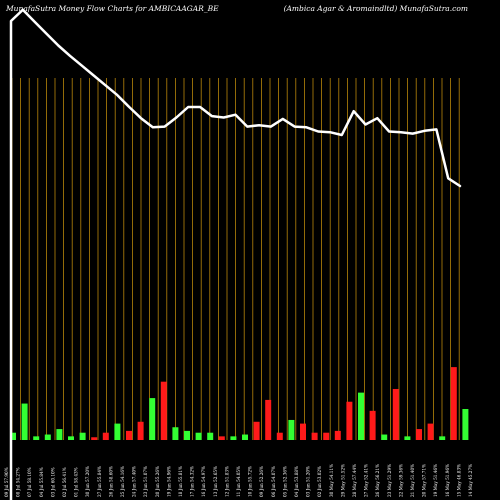 The width and height of the screenshot is (500, 500). Describe the element at coordinates (76, 482) in the screenshot. I see `x-tick-label: 01 Jul 58.43%` at that location.